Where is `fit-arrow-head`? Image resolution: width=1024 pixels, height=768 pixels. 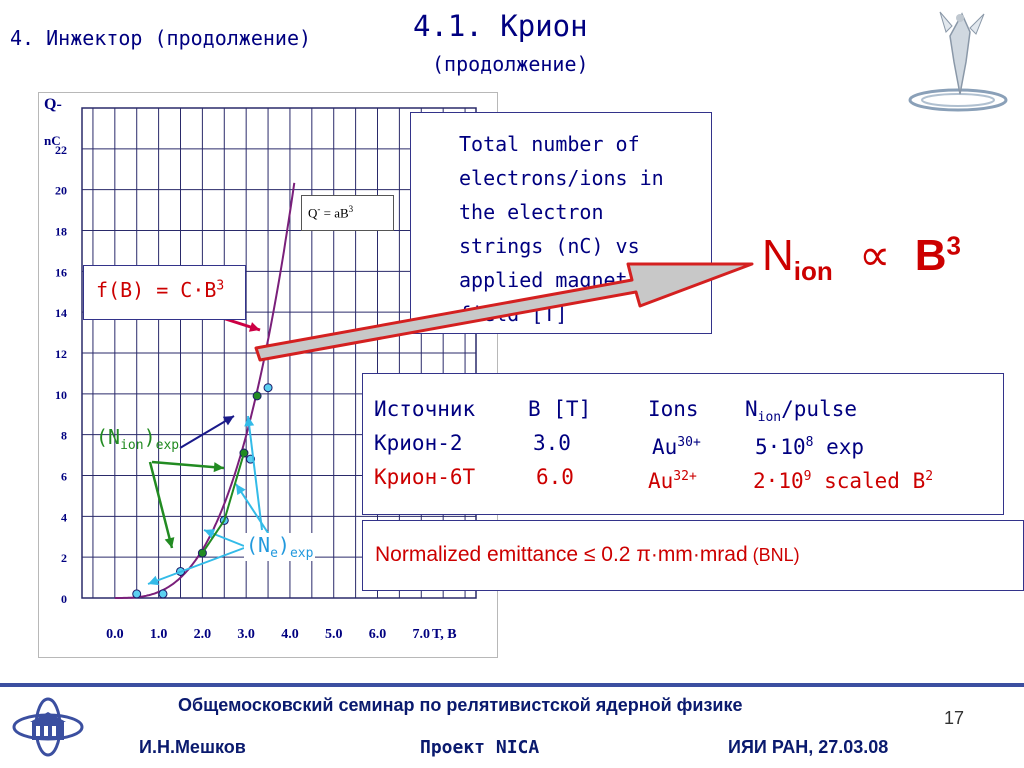
fit-arrow-head is located at coordinates (254, 327).